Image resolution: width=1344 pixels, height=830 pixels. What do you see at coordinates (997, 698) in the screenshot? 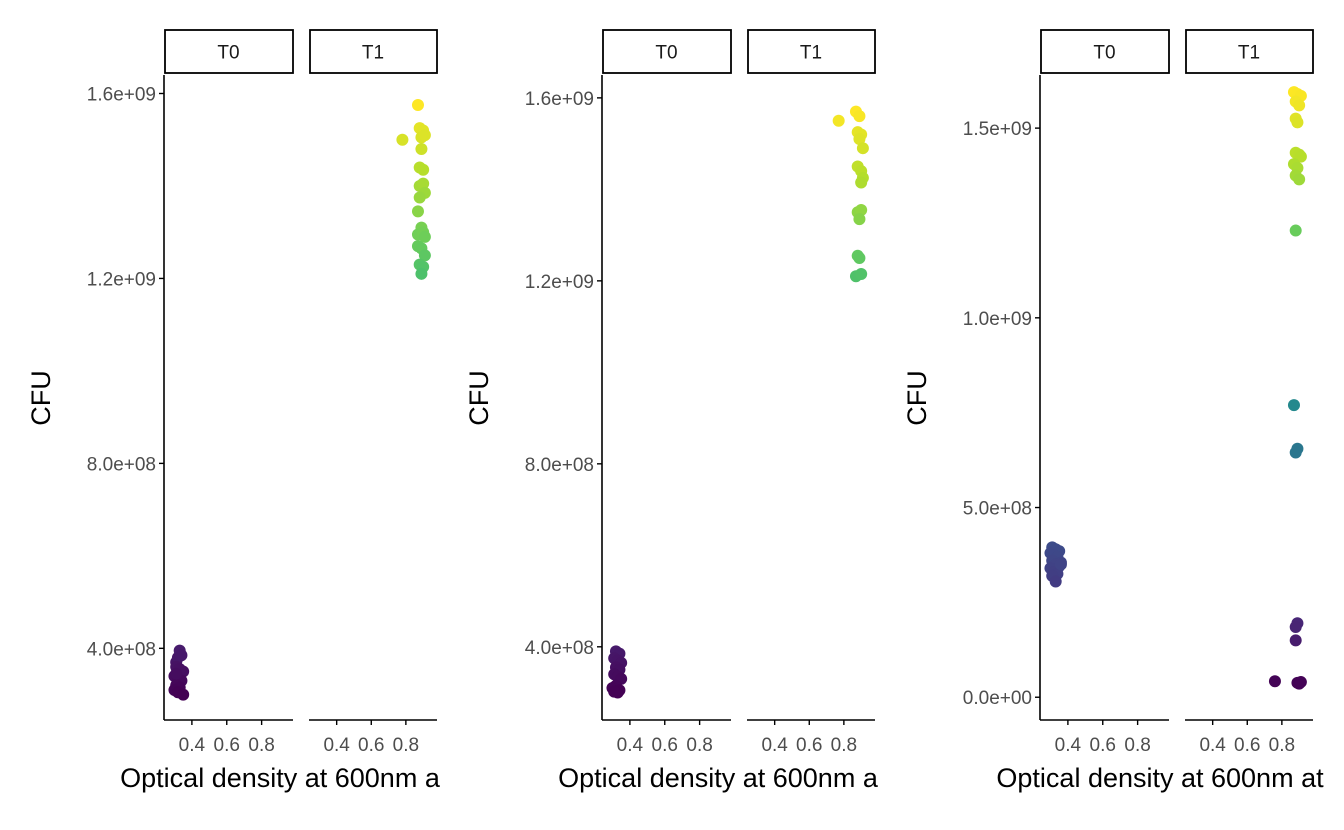
I see `y-tick-label: 0.0e+00` at bounding box center [997, 698].